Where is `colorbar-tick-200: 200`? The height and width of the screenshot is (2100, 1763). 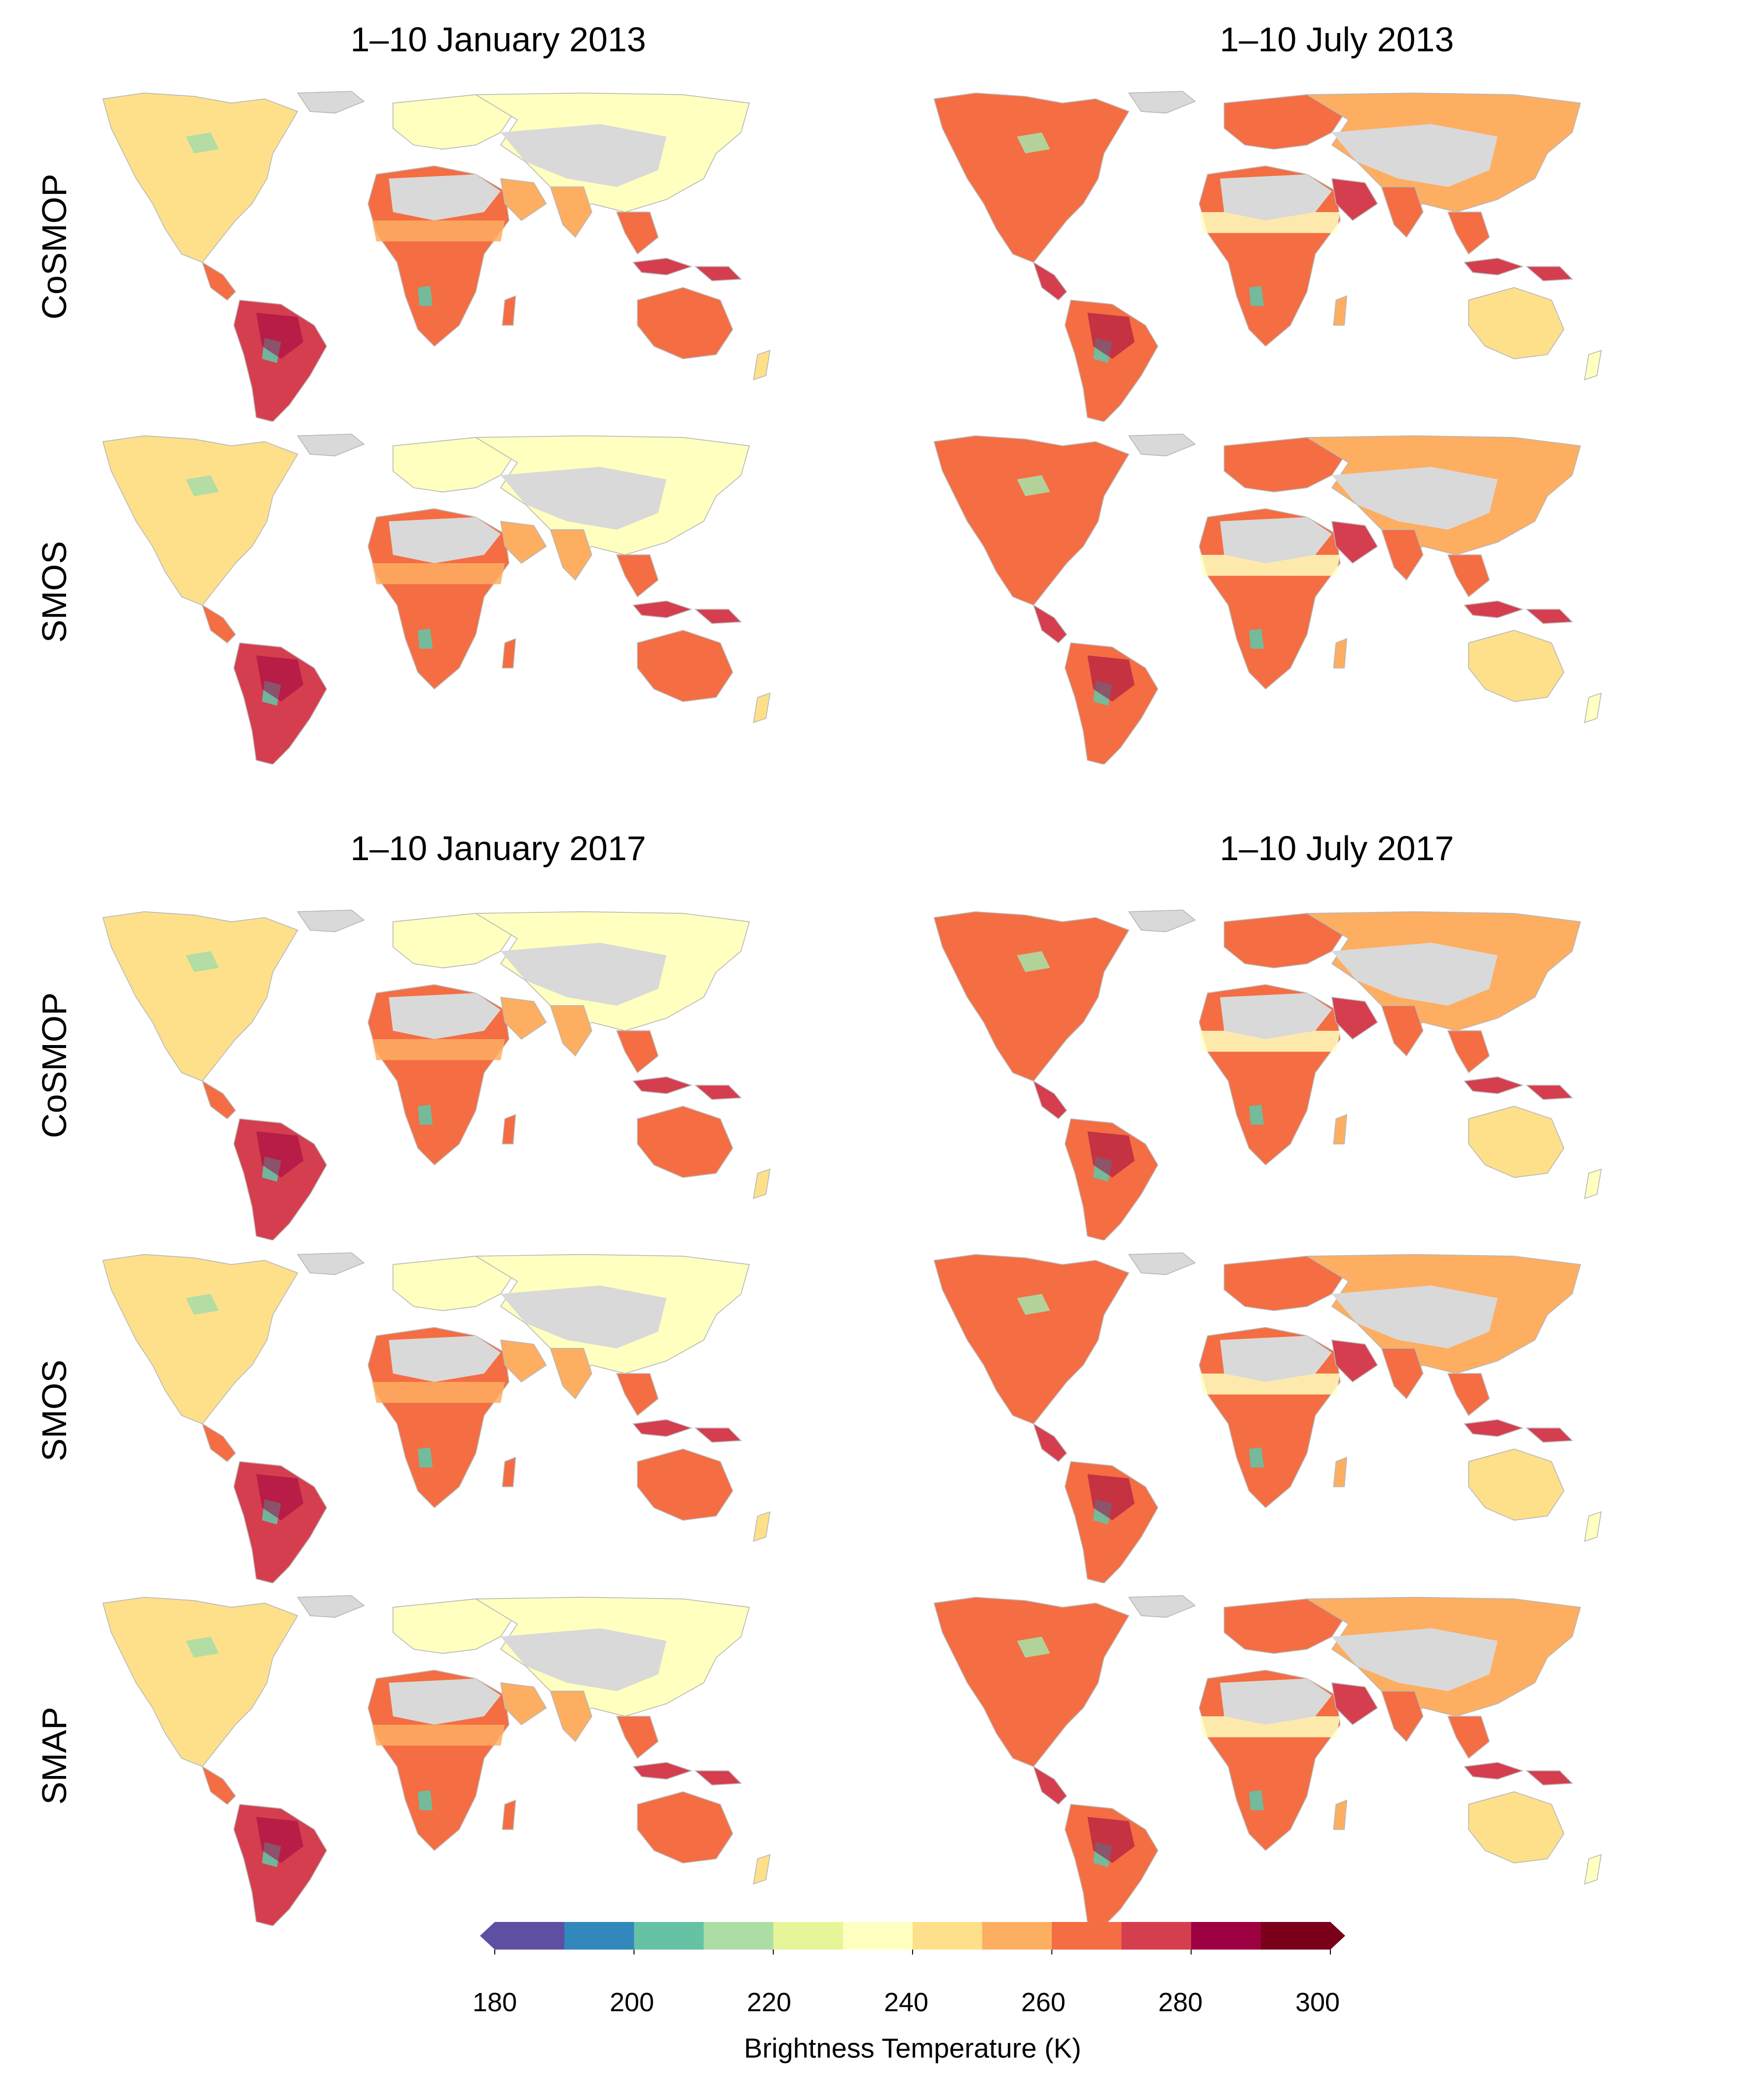 colorbar-tick-200: 200 is located at coordinates (632, 2002).